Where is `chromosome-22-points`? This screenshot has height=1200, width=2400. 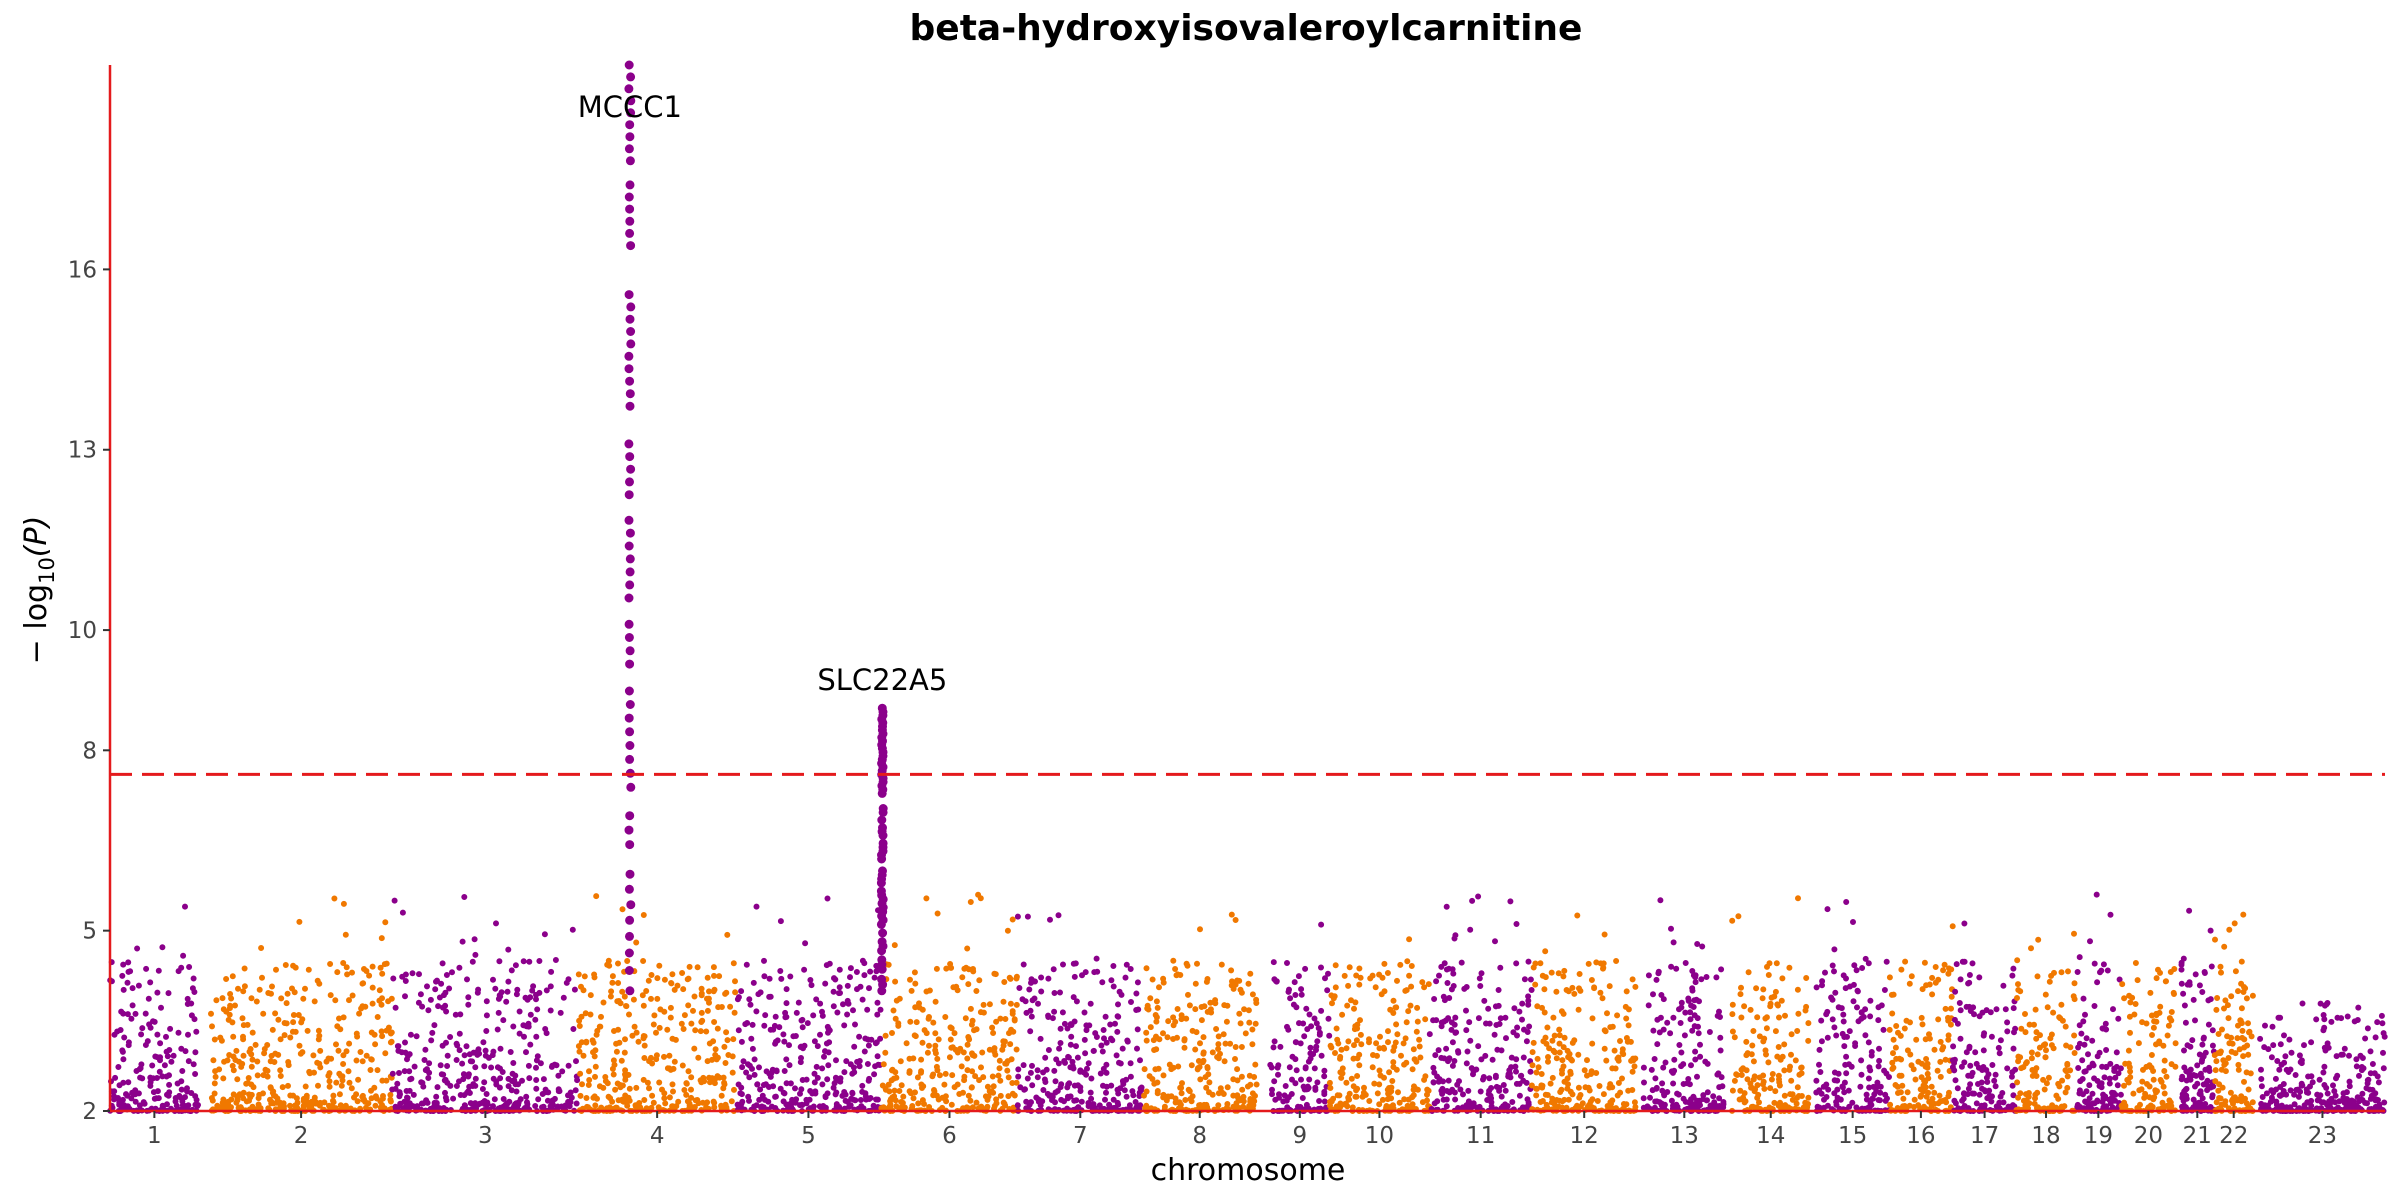
chromosome-22-points is located at coordinates (2233, 1012).